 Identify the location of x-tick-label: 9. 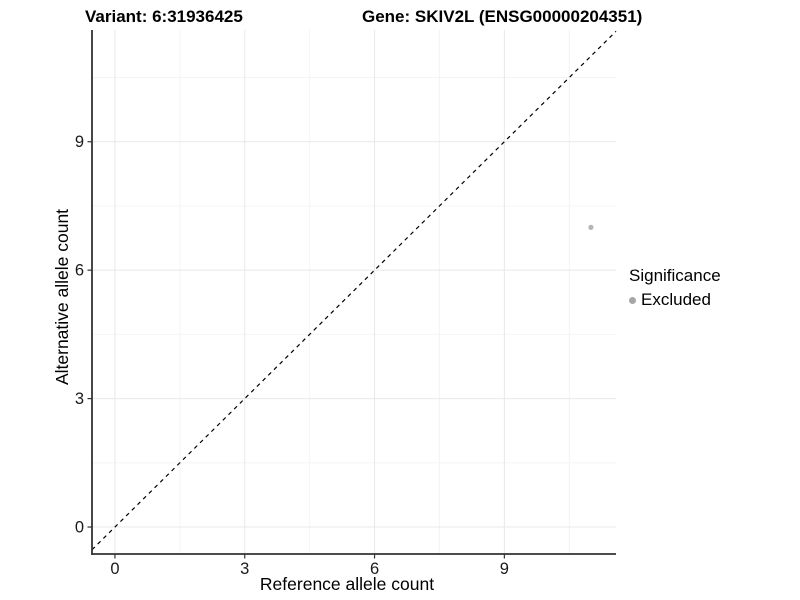
(504, 569).